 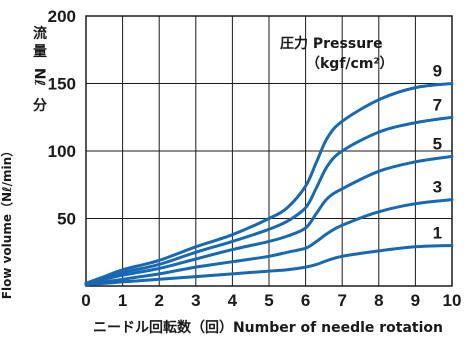 What do you see at coordinates (39, 77) in the screenshot?
I see `y-label-jp-part: Nℓ` at bounding box center [39, 77].